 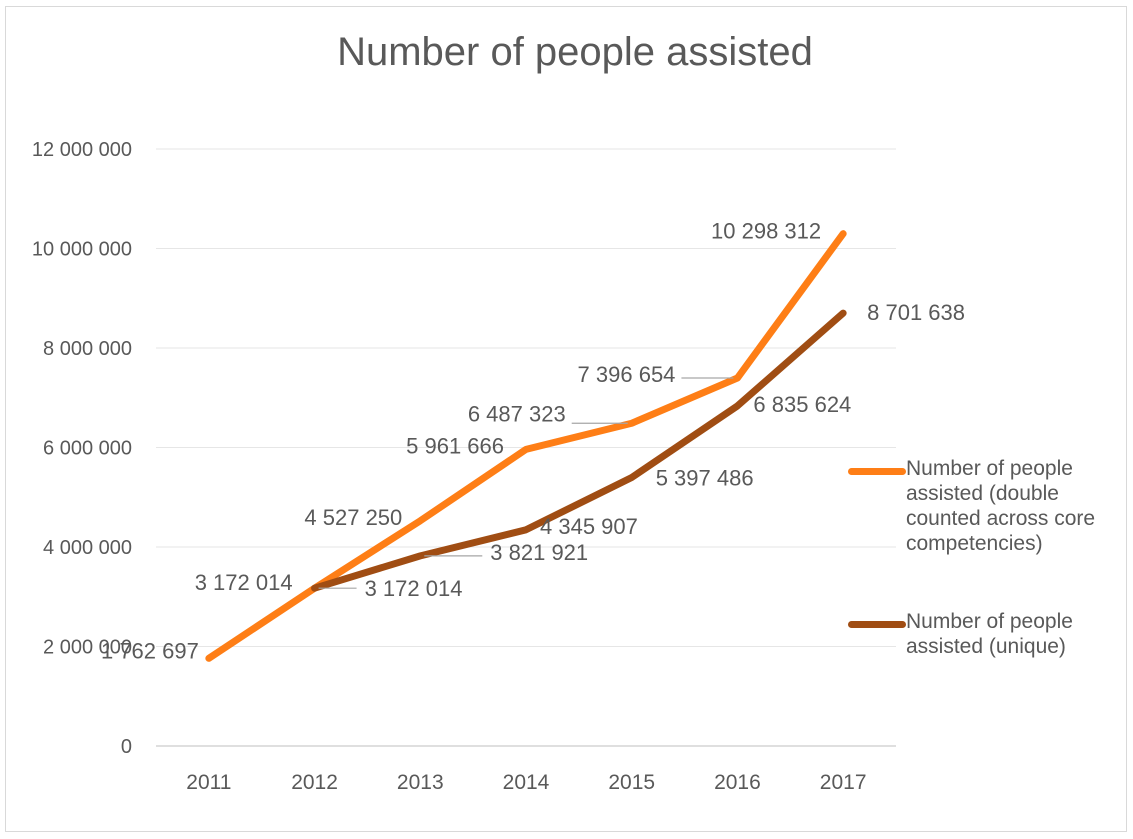 What do you see at coordinates (705, 477) in the screenshot?
I see `data-label: 5 397 486` at bounding box center [705, 477].